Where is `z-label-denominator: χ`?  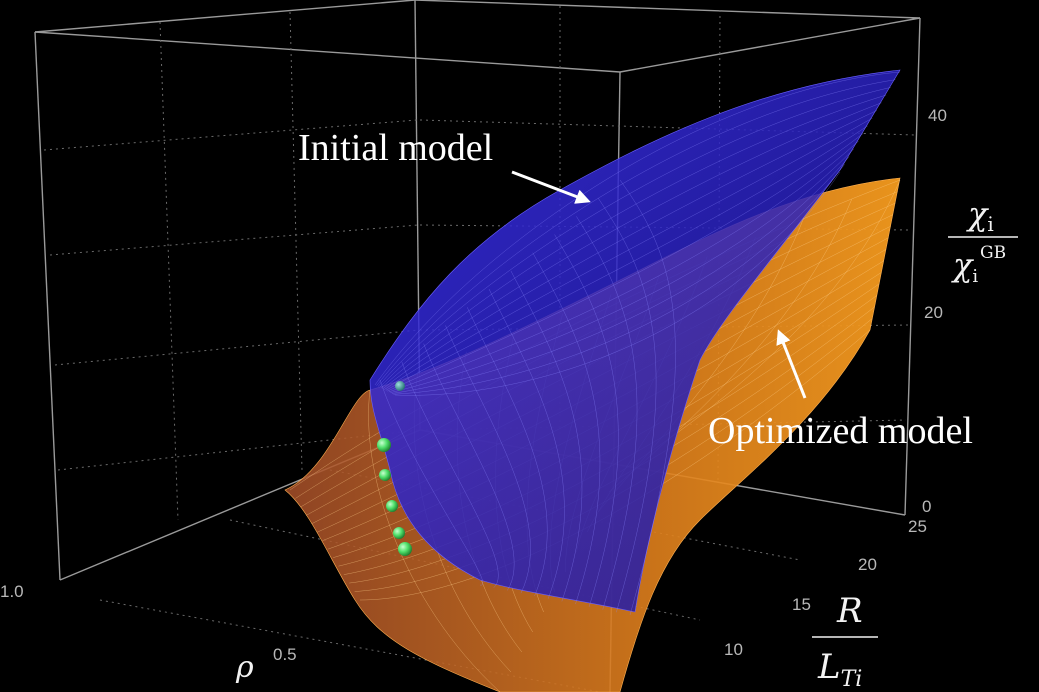
z-label-denominator: χ is located at coordinates (962, 265).